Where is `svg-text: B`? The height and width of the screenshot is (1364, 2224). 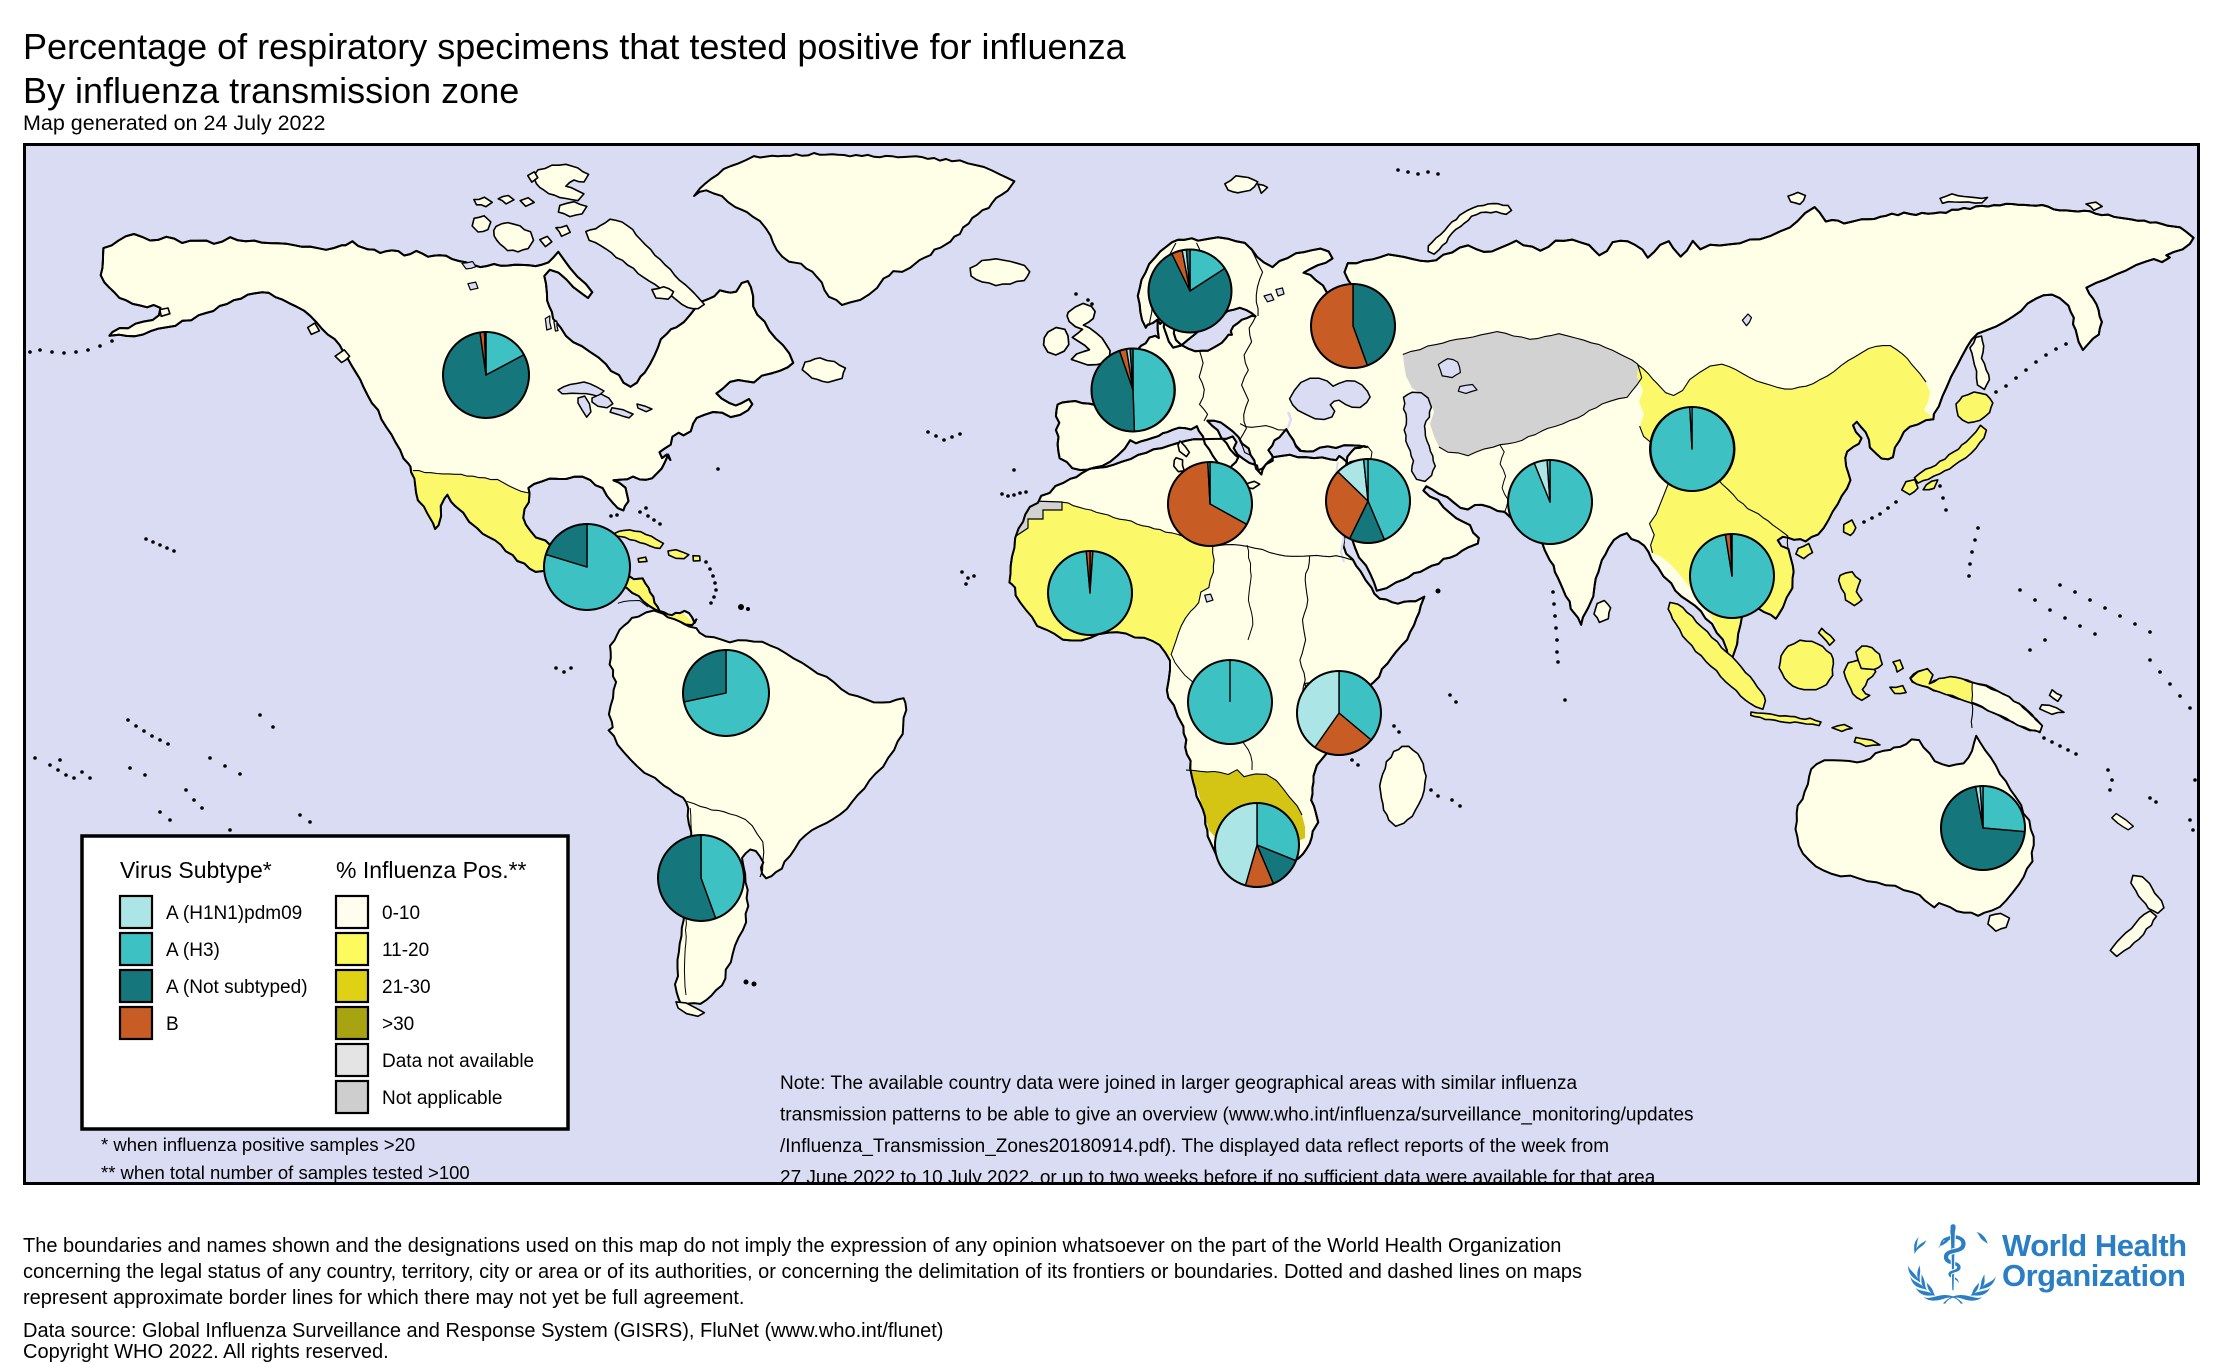
svg-text: B is located at coordinates (172, 1024).